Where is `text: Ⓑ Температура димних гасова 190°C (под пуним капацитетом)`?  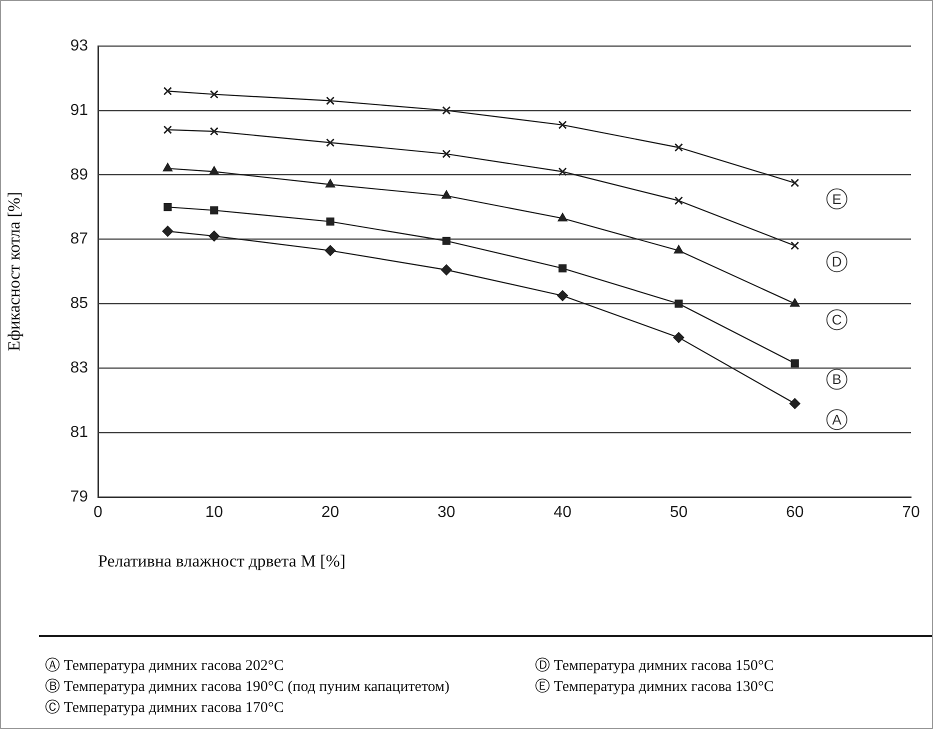
text: Ⓑ Температура димних гасова 190°C (под пуним капацитетом) is located at coordinates (247, 687).